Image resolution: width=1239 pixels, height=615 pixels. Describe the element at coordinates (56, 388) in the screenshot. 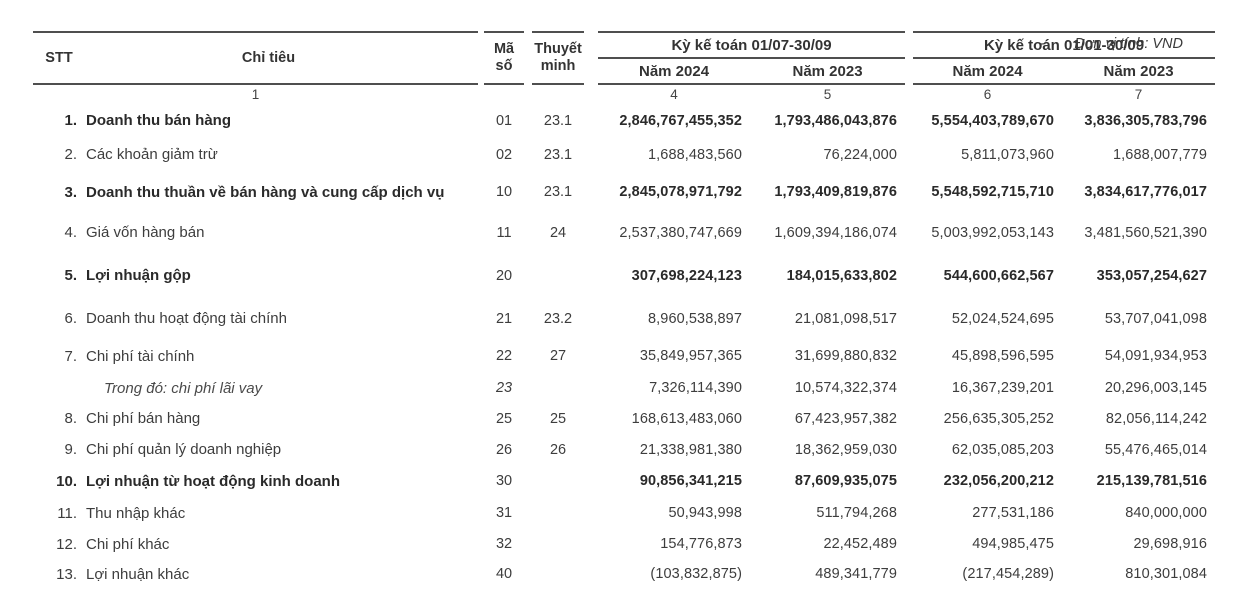

I see `row-stt` at that location.